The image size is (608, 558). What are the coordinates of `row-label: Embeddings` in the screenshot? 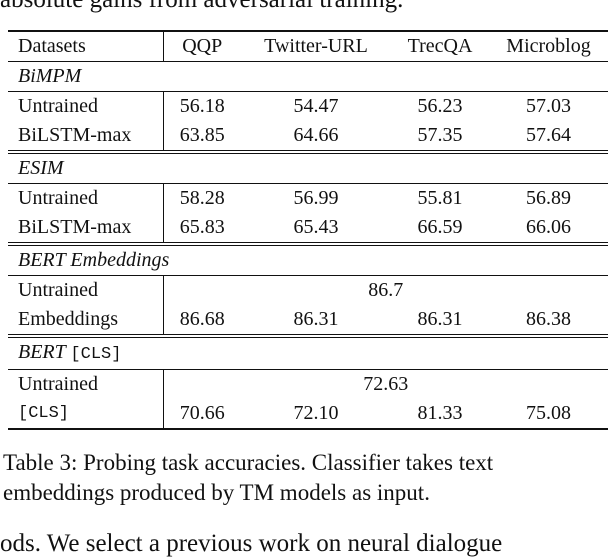 It's located at (86, 320).